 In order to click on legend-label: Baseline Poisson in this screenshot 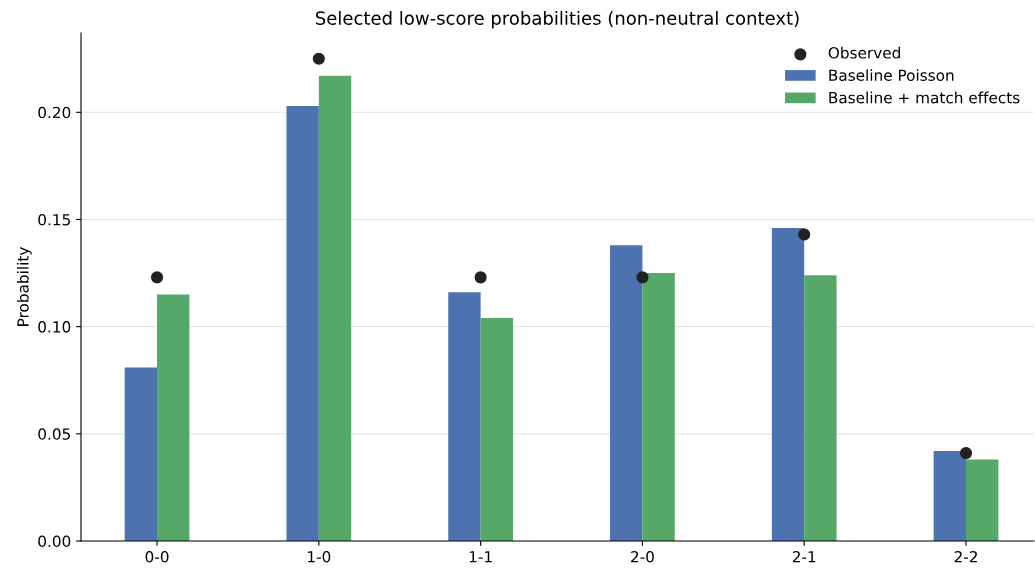, I will do `click(891, 75)`.